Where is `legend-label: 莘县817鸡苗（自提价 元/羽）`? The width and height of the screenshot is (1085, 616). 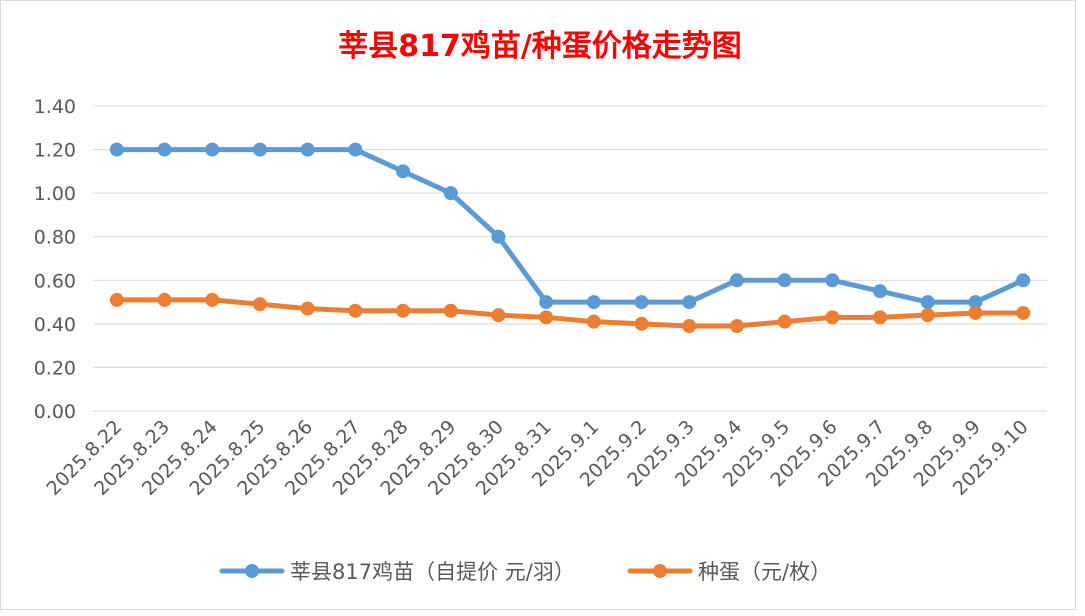 legend-label: 莘县817鸡苗（自提价 元/羽） is located at coordinates (432, 572).